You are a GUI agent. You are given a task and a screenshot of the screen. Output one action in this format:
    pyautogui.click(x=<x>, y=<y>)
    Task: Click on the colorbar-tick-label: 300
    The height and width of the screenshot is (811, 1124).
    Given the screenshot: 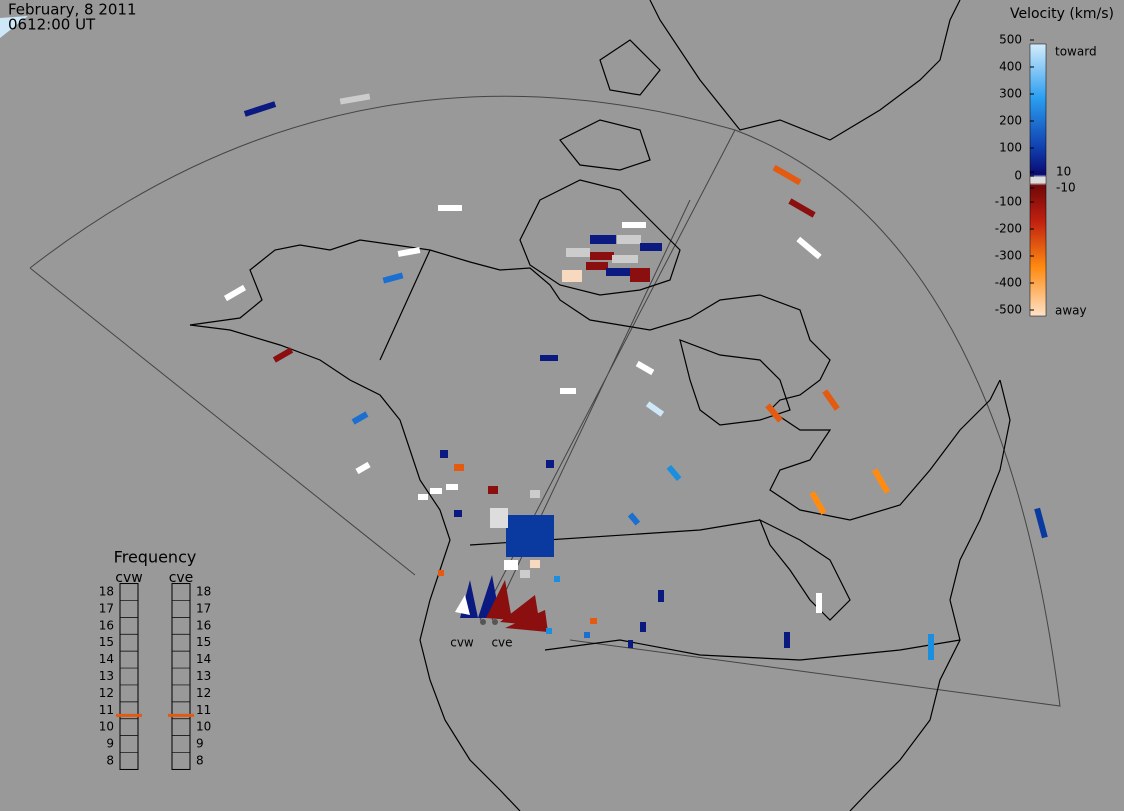 What is the action you would take?
    pyautogui.click(x=1010, y=94)
    